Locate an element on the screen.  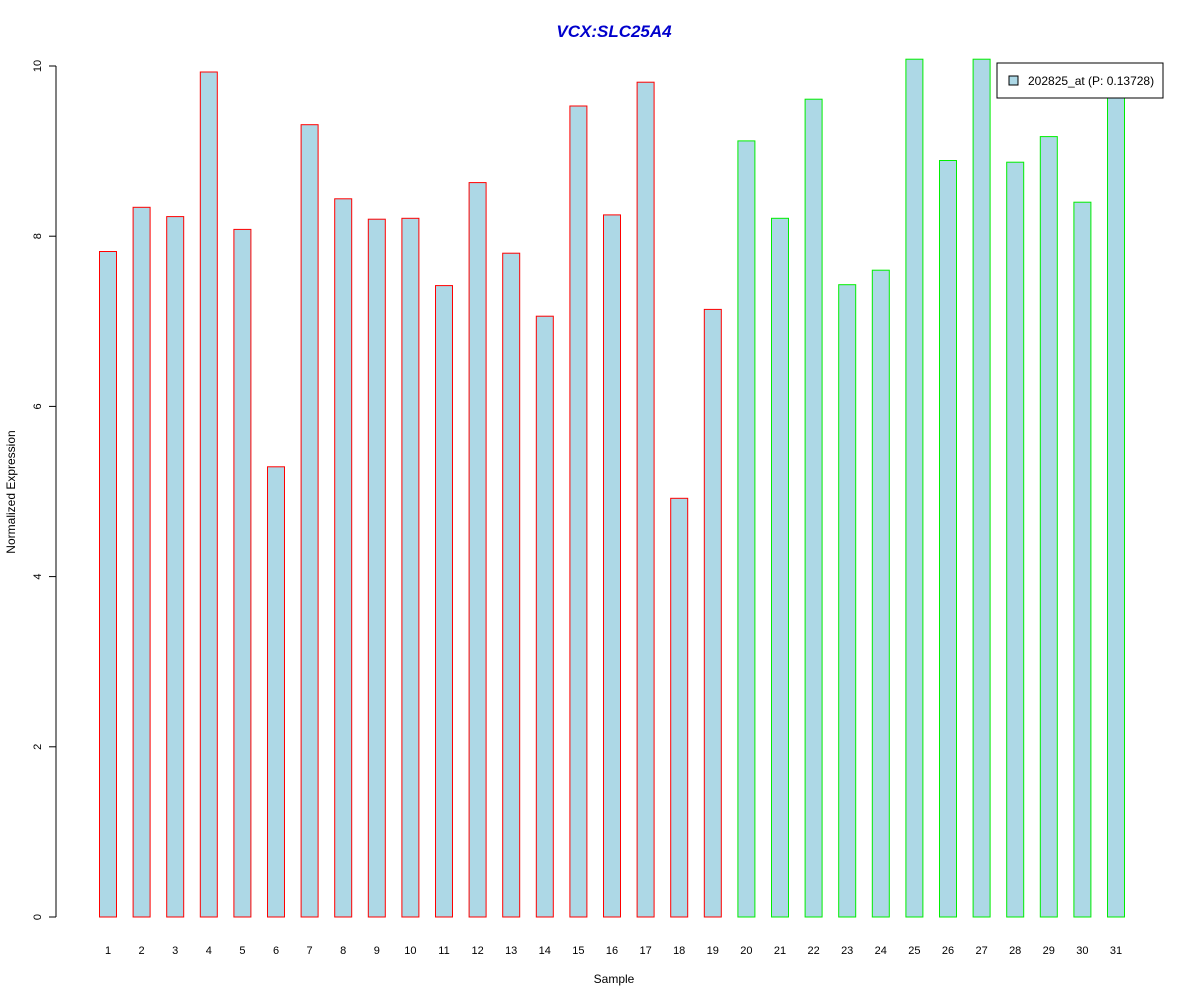
y-axis-label: Normalized Expression is located at coordinates (11, 491).